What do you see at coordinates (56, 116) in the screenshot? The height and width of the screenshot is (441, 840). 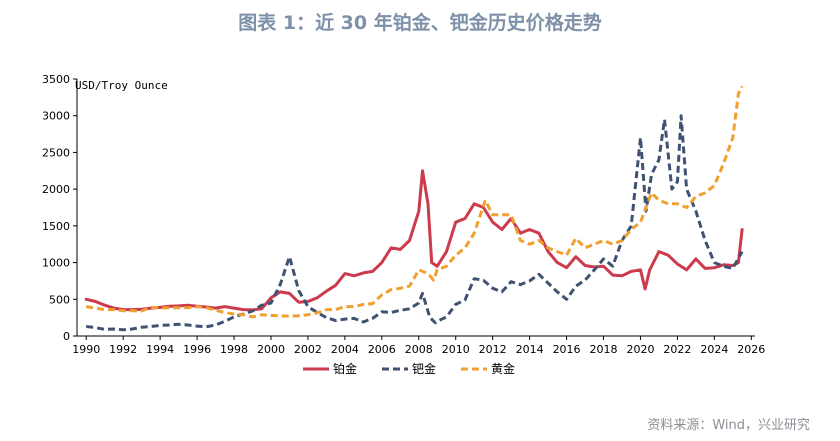 I see `y-tick-label: 3000` at bounding box center [56, 116].